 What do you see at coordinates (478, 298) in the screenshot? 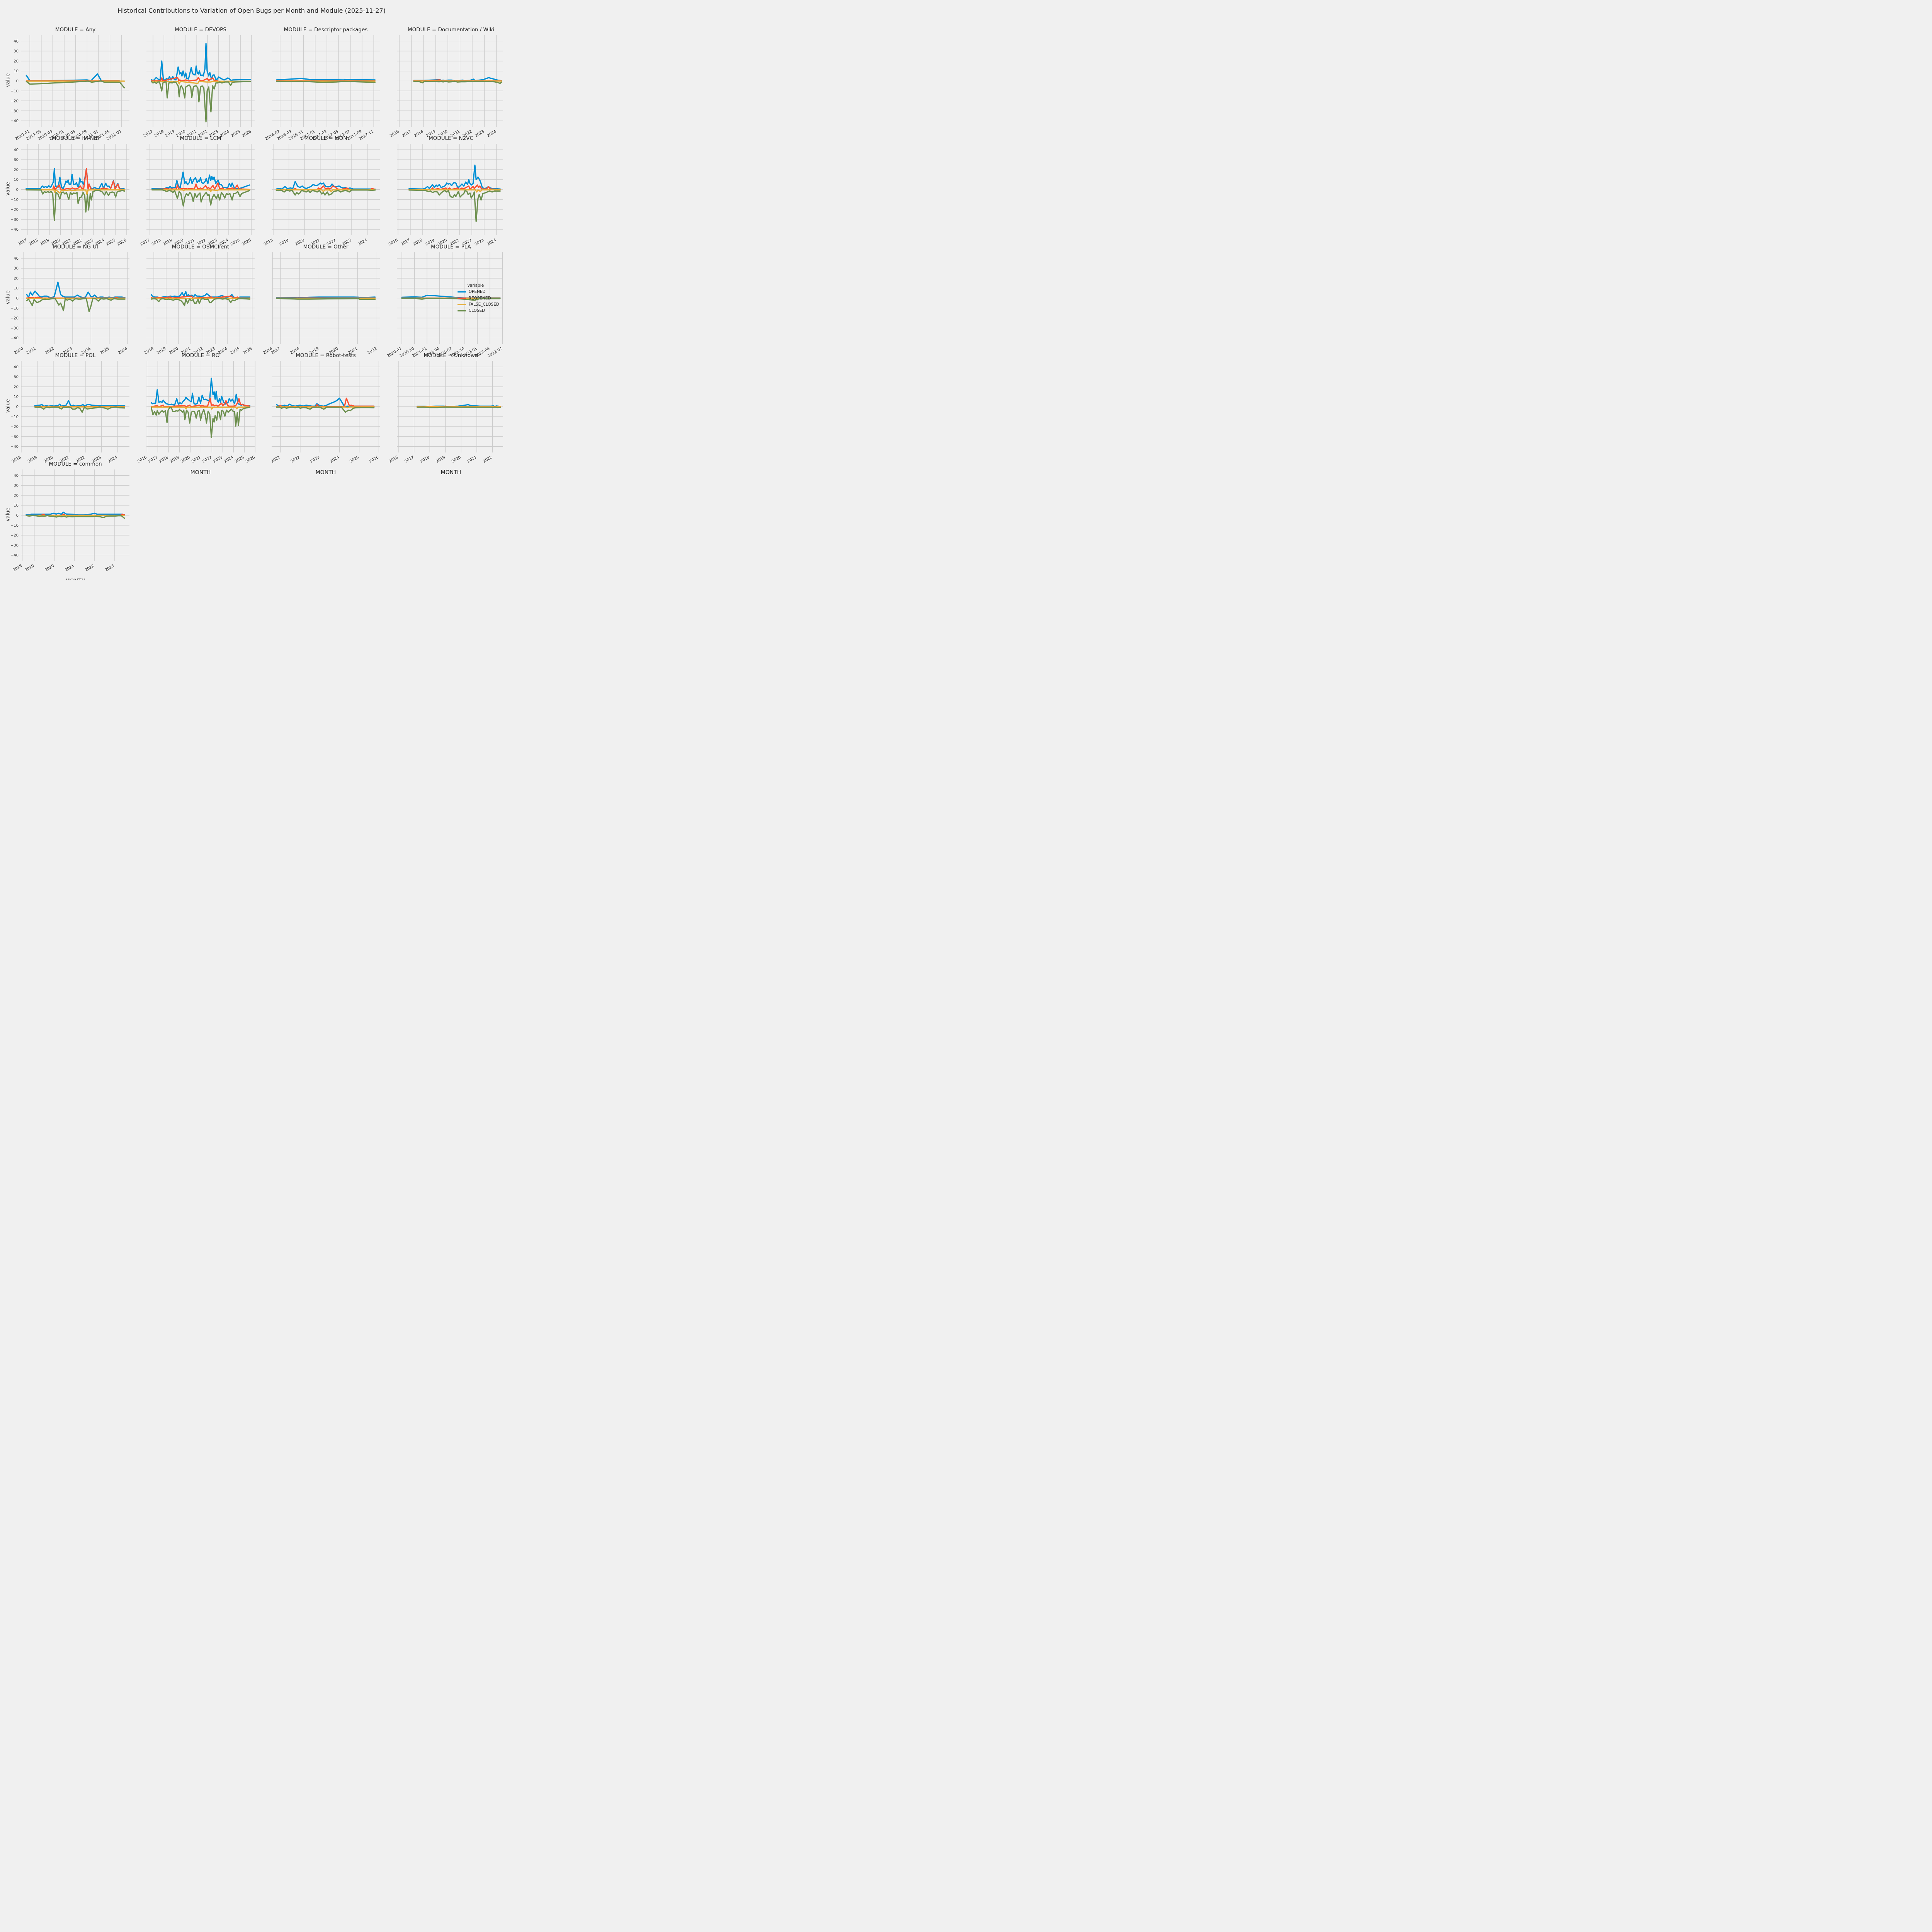
I see `legend: variable OPENED REOPENED FALSE_CLOSED CLOSED` at bounding box center [478, 298].